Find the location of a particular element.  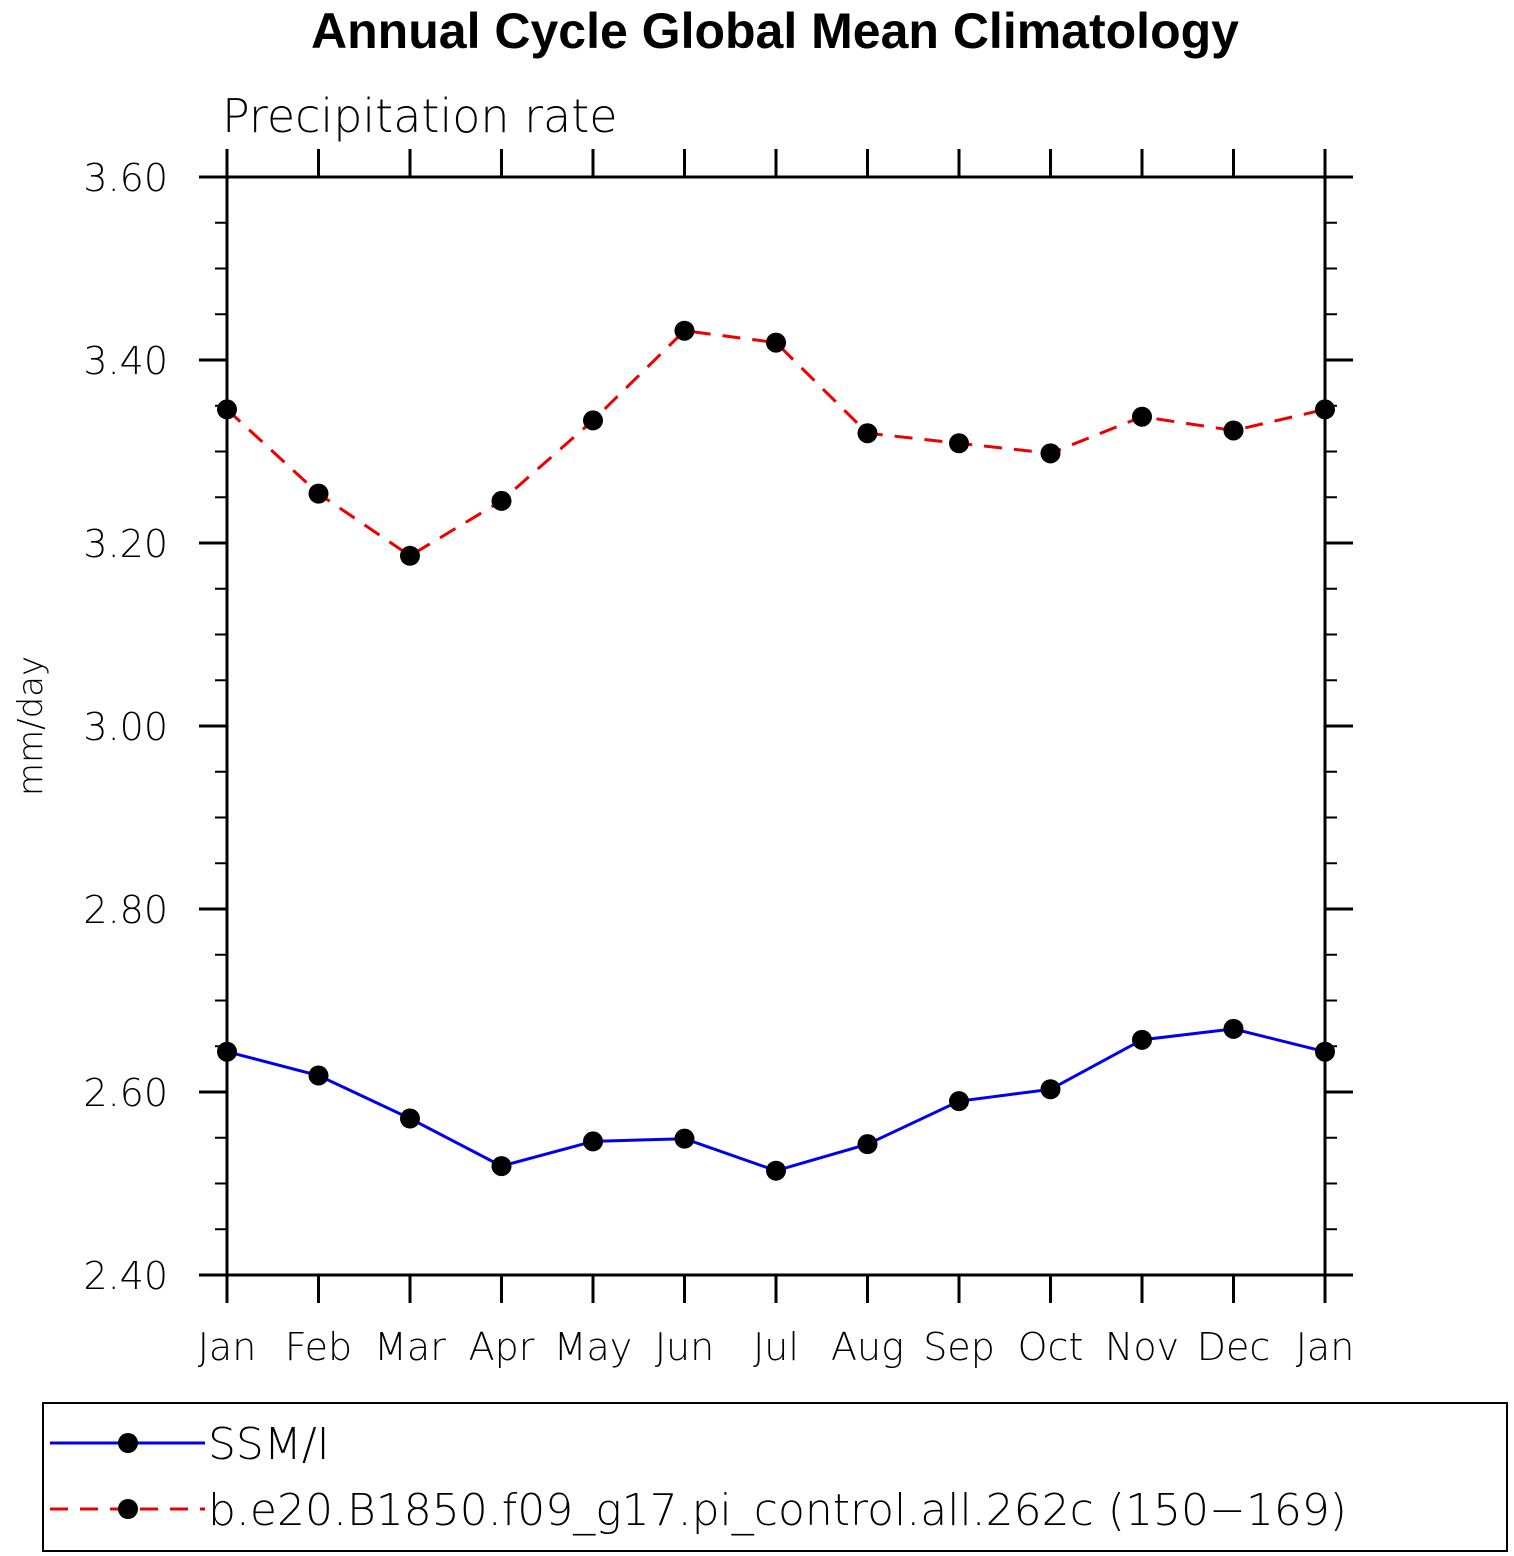

x-tick-label: Oct is located at coordinates (1051, 1347).